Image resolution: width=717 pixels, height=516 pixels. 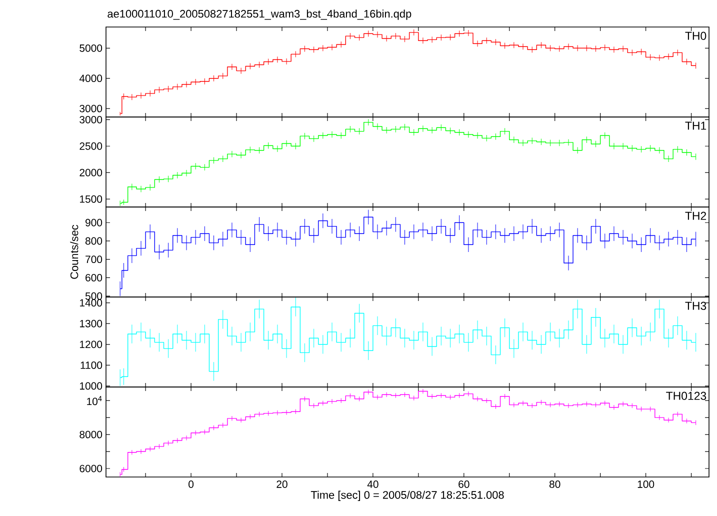 I want to click on y-tick-label: 500, so click(x=93, y=296).